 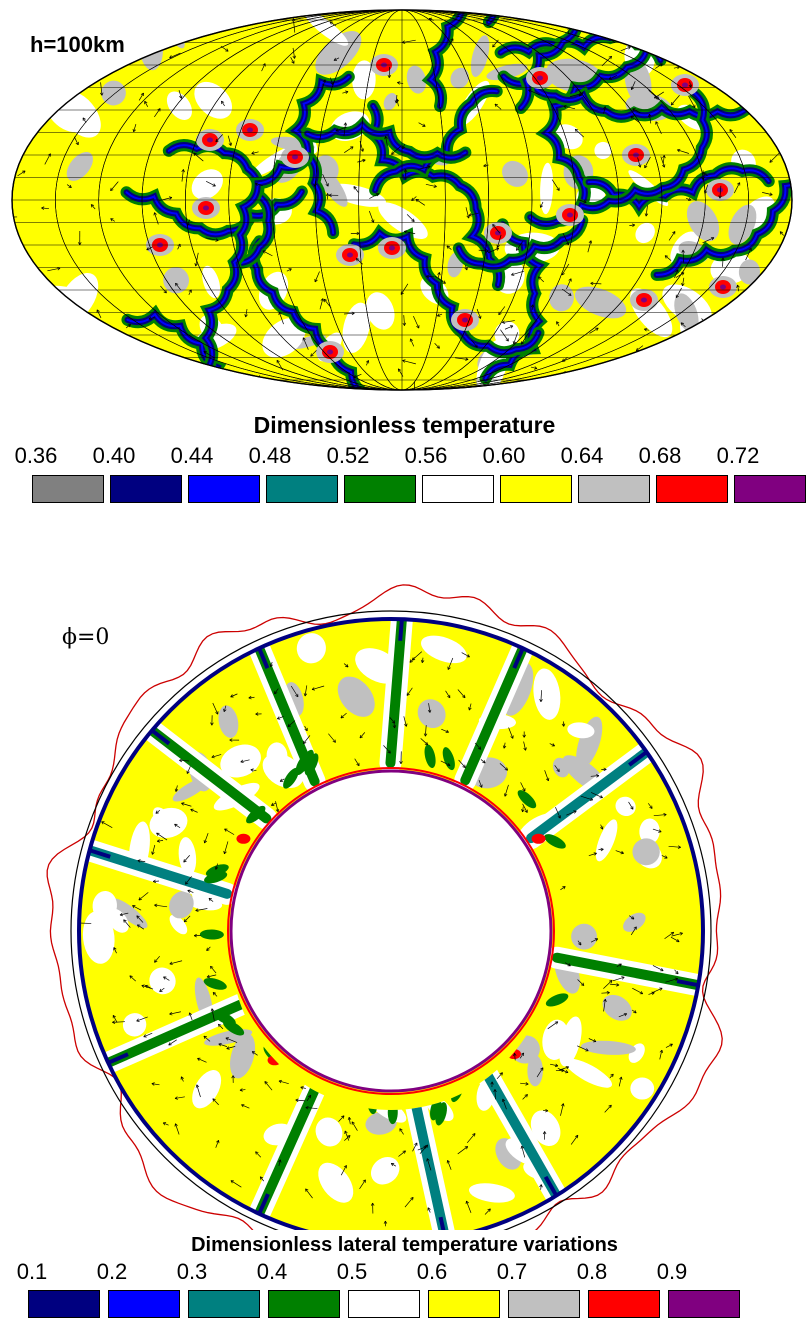 I want to click on cold-sheet, so click(x=728, y=44).